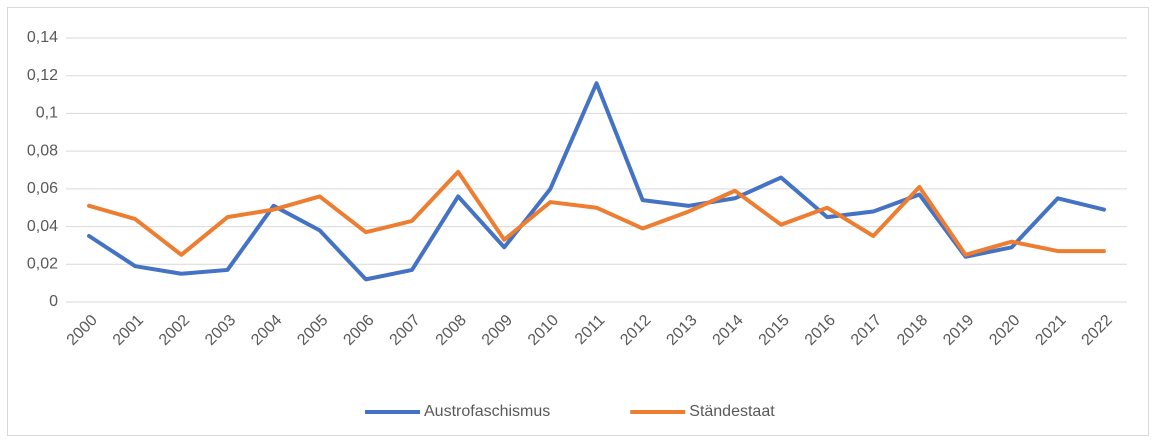 The image size is (1156, 448). Describe the element at coordinates (42, 188) in the screenshot. I see `y-tick-label: 0,06` at that location.